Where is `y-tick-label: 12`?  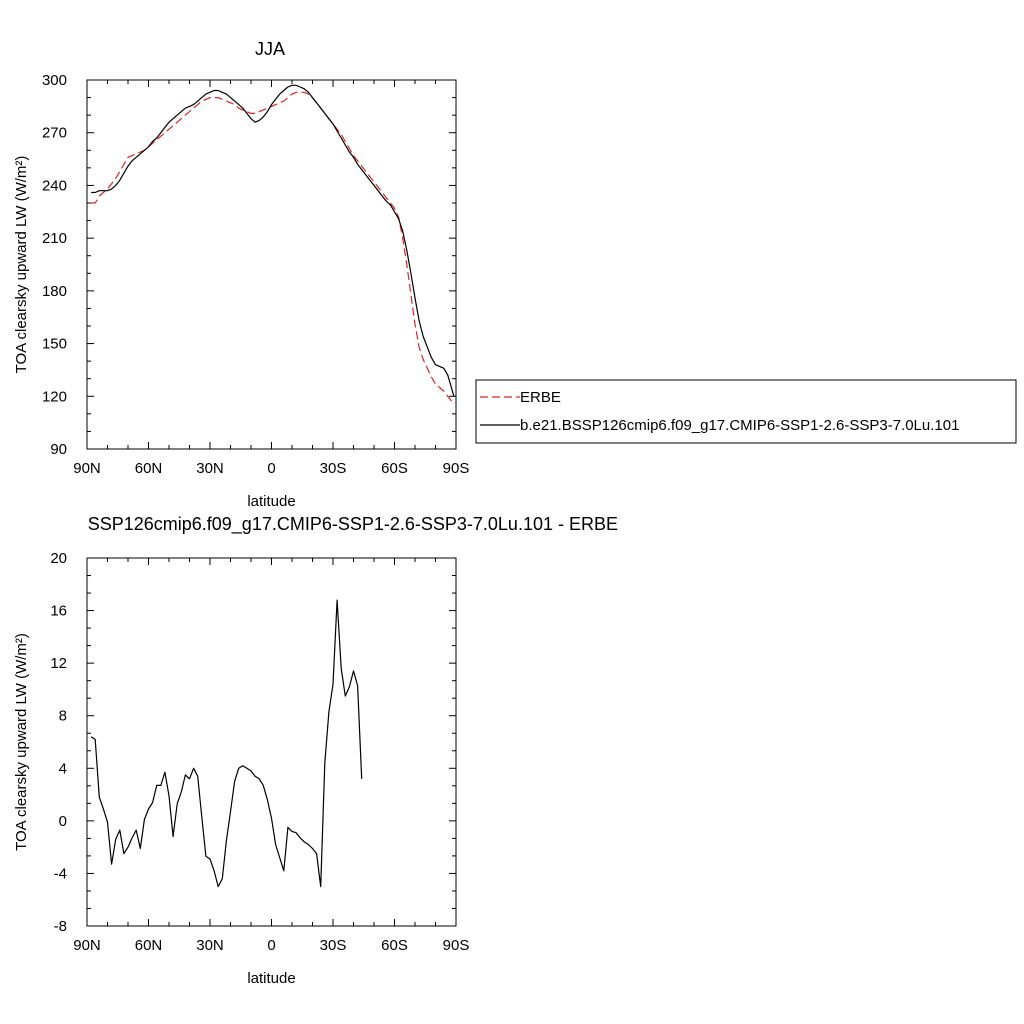 y-tick-label: 12 is located at coordinates (58, 663).